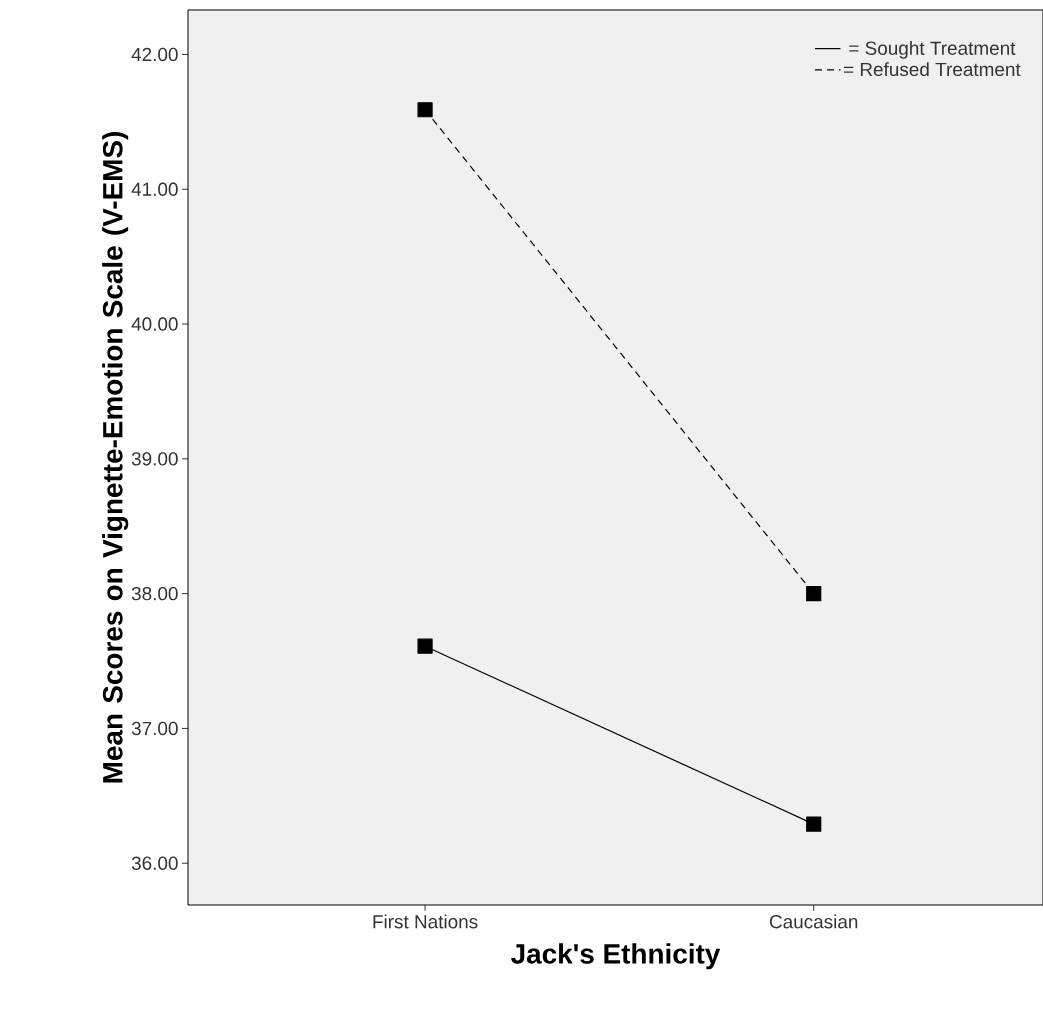 The width and height of the screenshot is (1043, 1012). Describe the element at coordinates (616, 956) in the screenshot. I see `x-axis-title: Jack's Ethnicity` at that location.